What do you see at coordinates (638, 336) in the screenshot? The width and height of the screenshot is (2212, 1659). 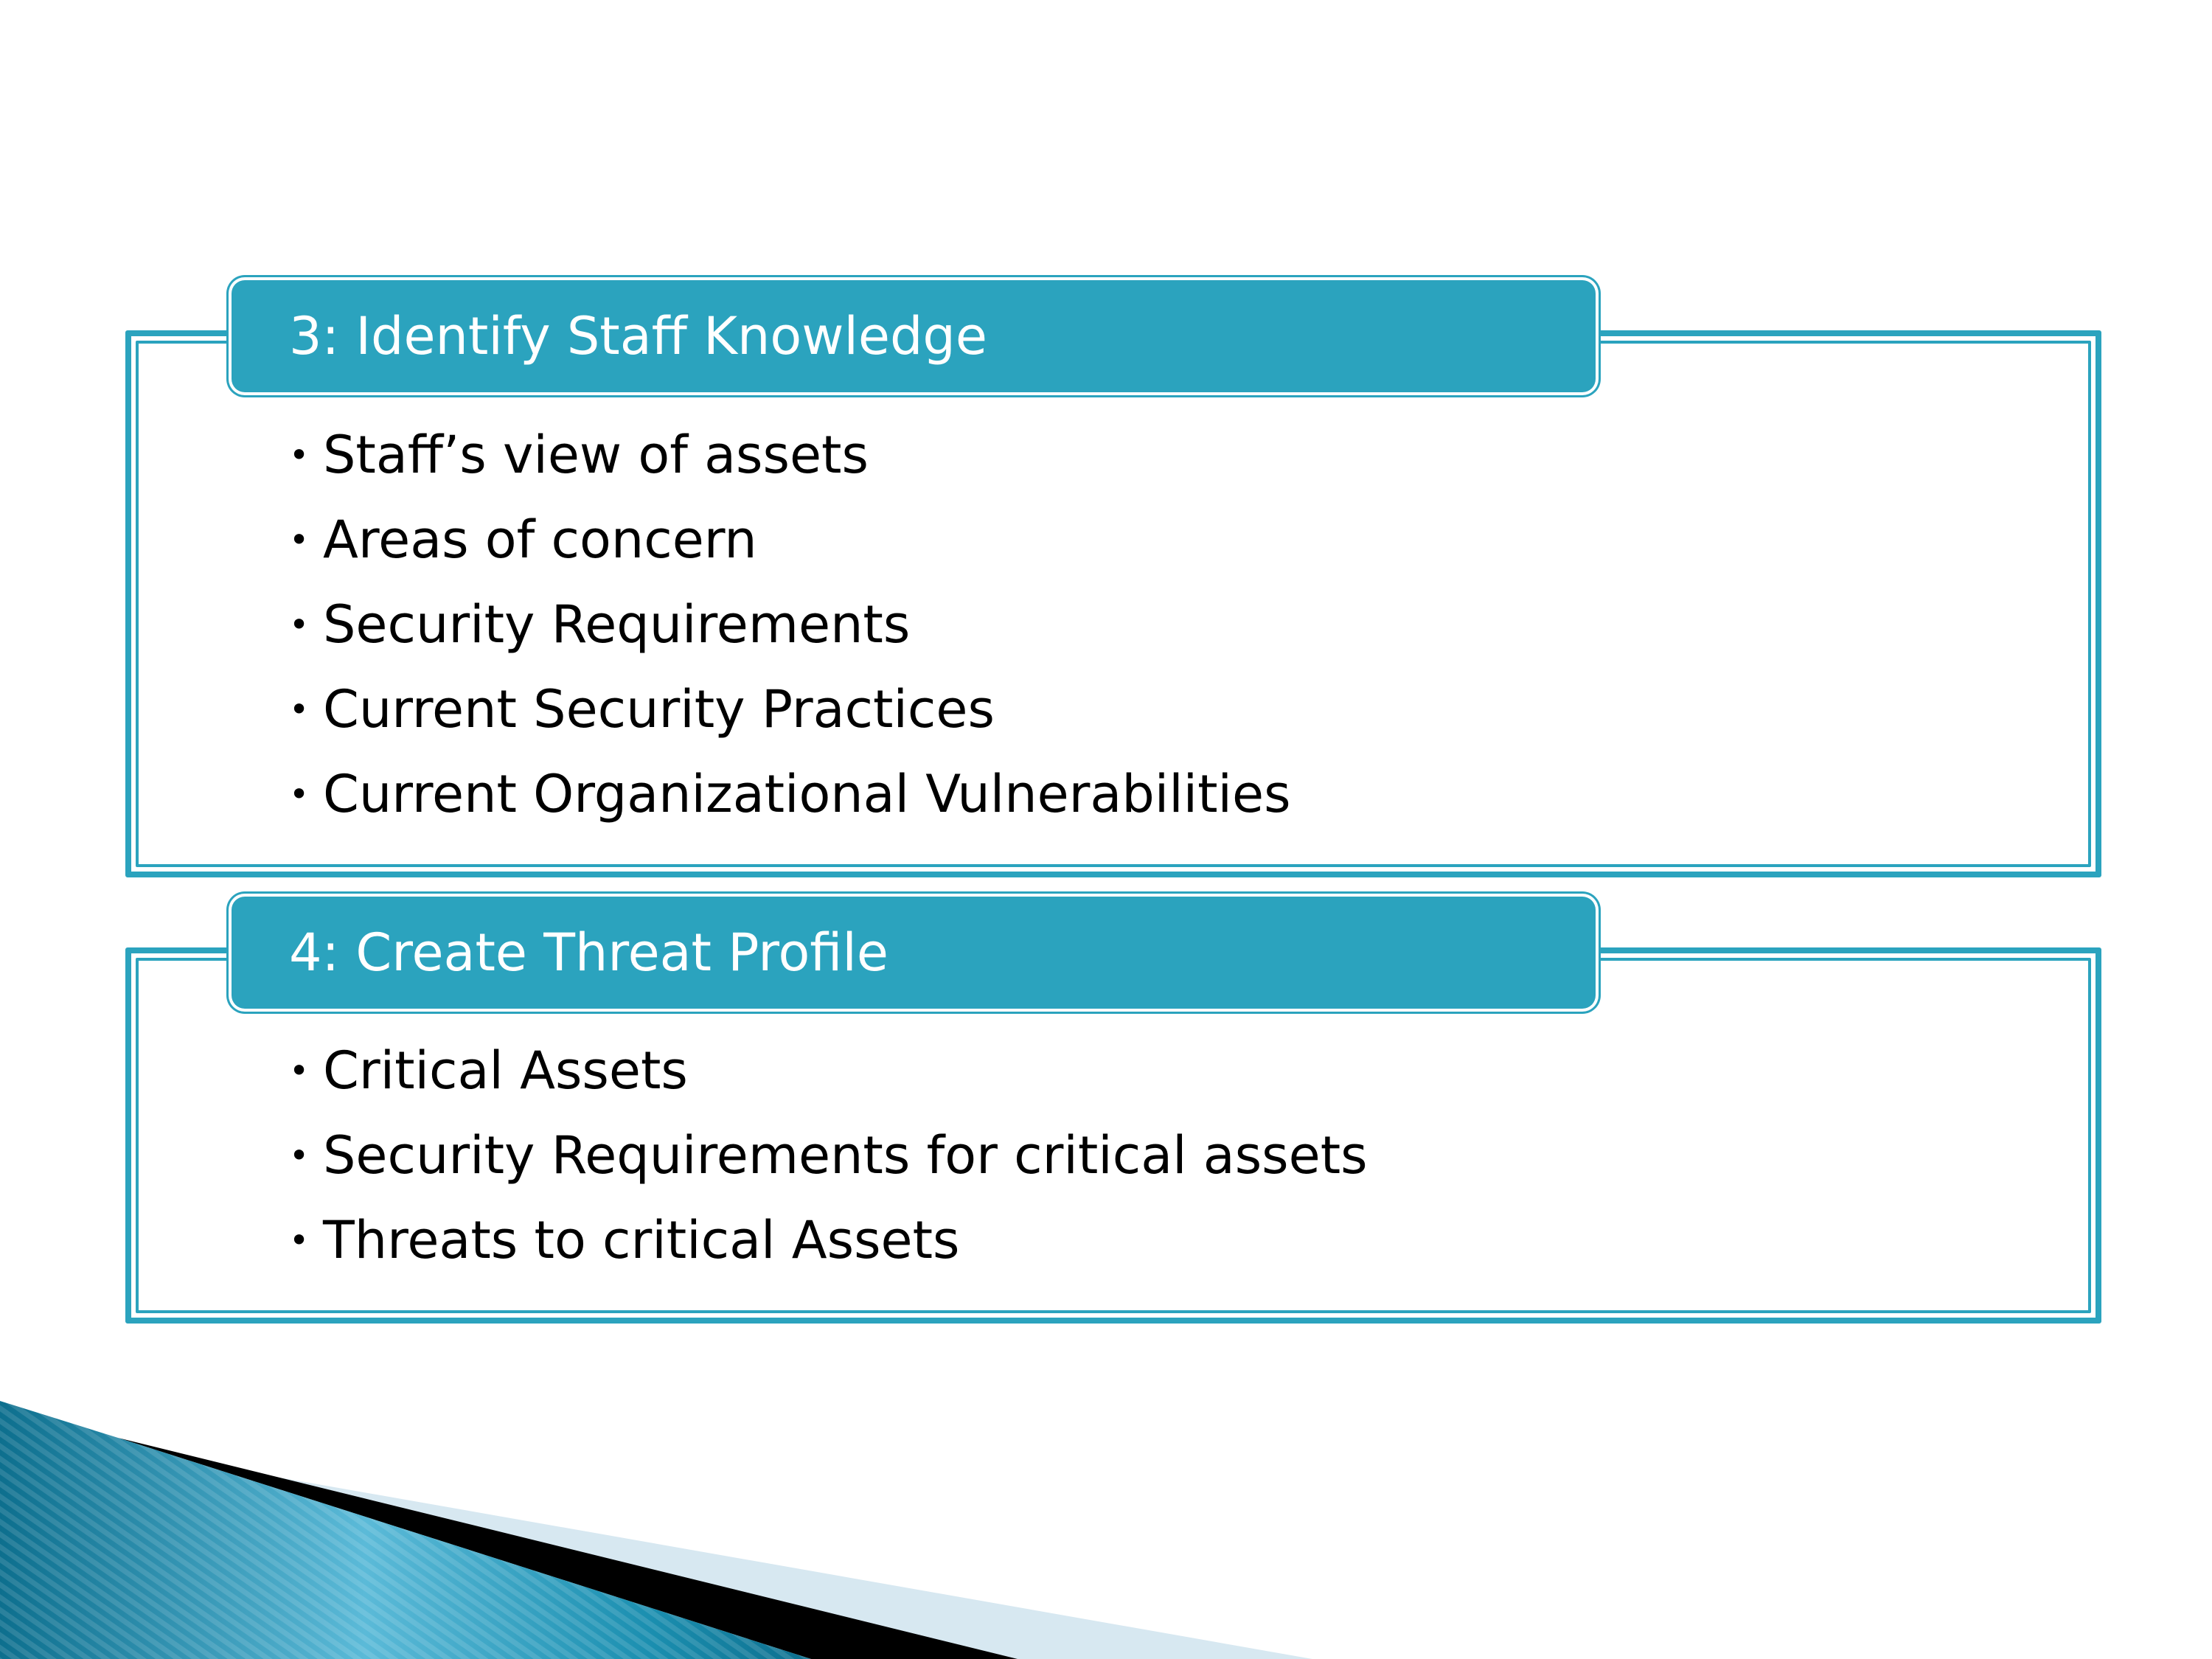 I see `section-heading-1-text: 3: Identify Staff Knowledge` at bounding box center [638, 336].